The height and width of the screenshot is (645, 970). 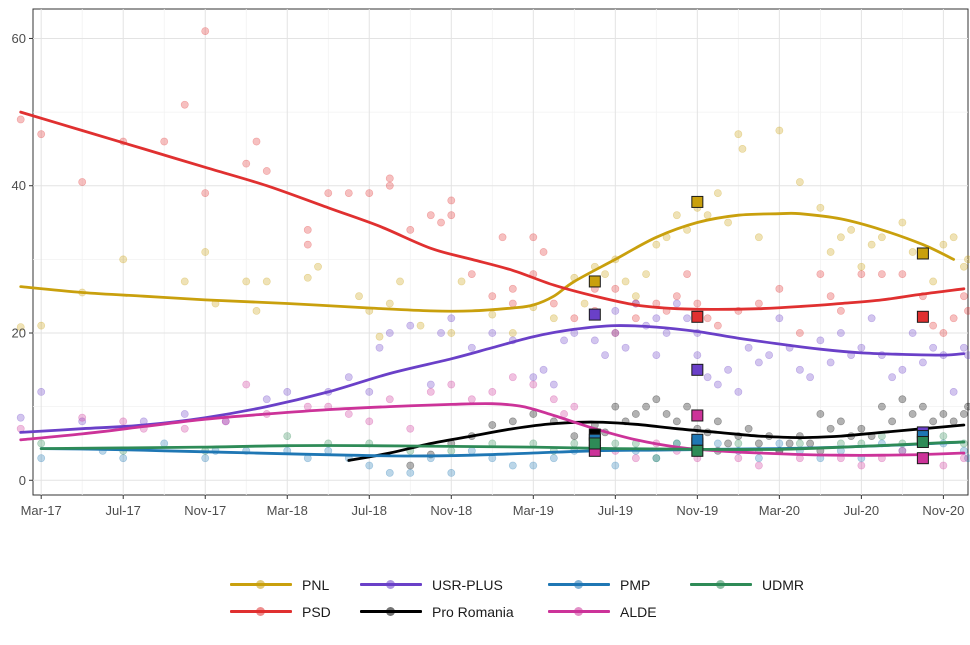 What do you see at coordinates (502, 445) in the screenshot?
I see `trend-line-udmr` at bounding box center [502, 445].